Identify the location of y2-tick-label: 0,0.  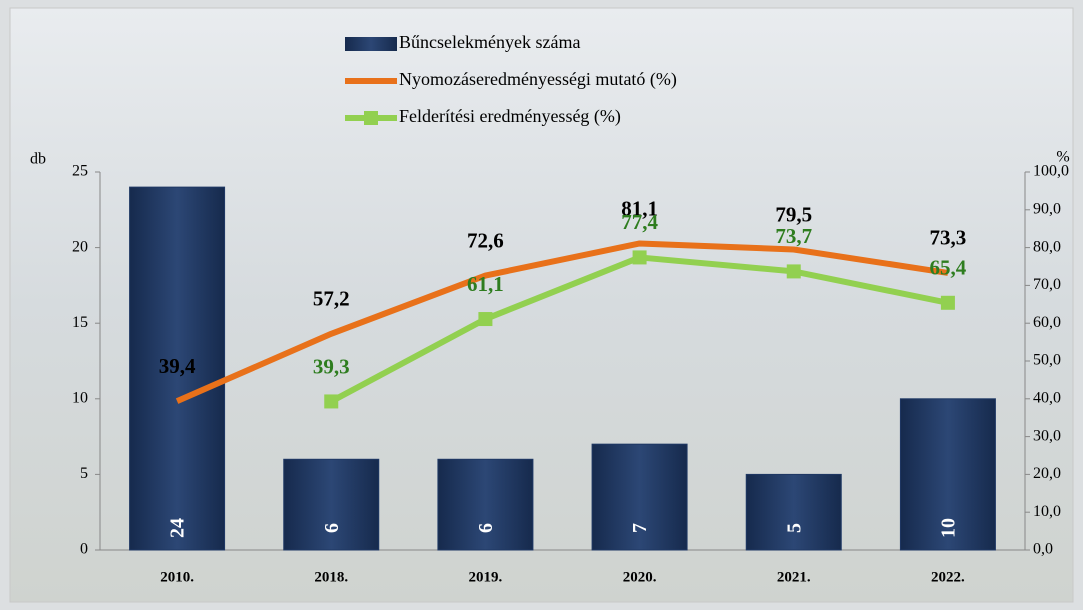
(1043, 549).